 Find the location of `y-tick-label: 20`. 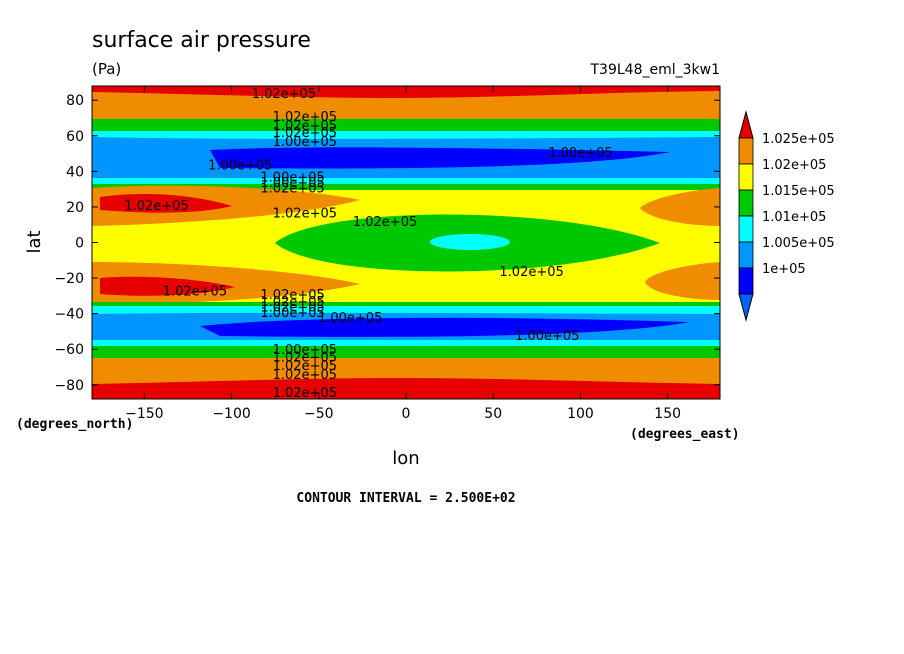

y-tick-label: 20 is located at coordinates (75, 208).